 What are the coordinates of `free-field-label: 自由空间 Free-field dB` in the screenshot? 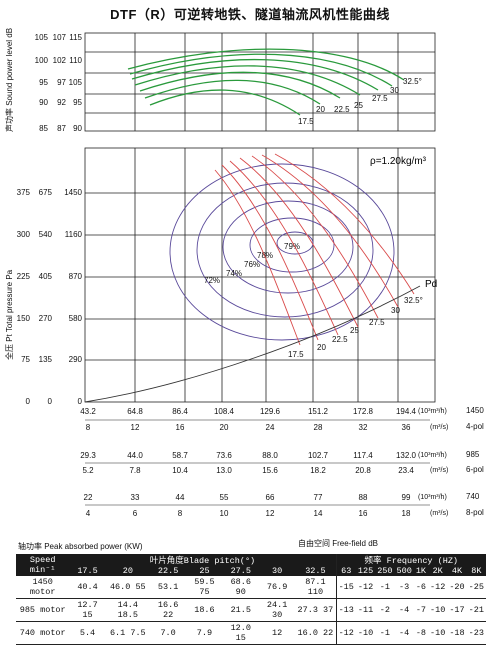 It's located at (338, 543).